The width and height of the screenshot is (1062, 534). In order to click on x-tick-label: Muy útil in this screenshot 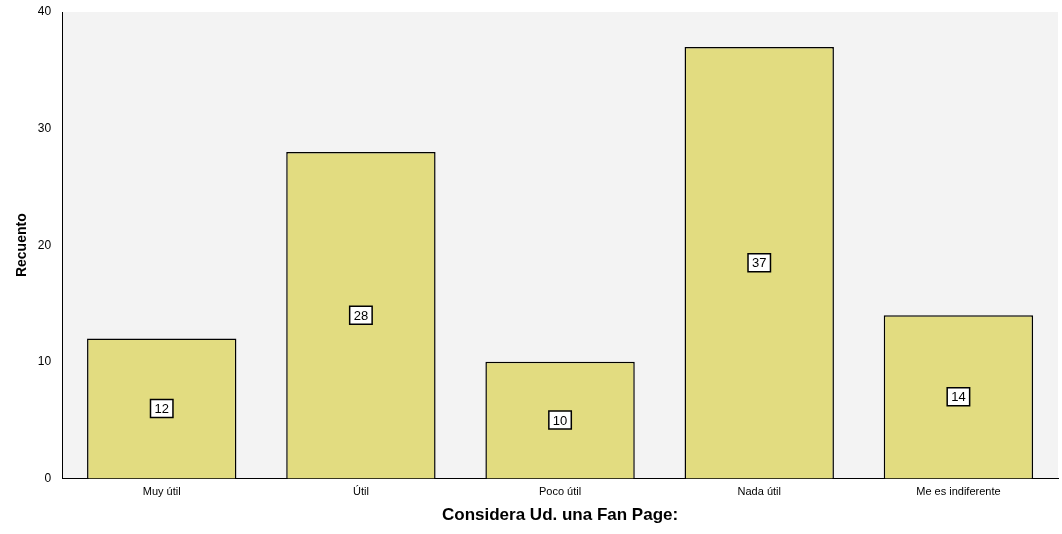, I will do `click(161, 491)`.